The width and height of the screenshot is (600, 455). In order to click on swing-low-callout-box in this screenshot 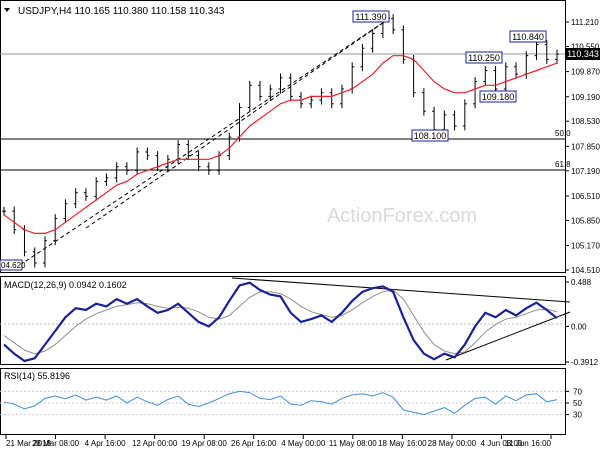, I will do `click(430, 135)`.